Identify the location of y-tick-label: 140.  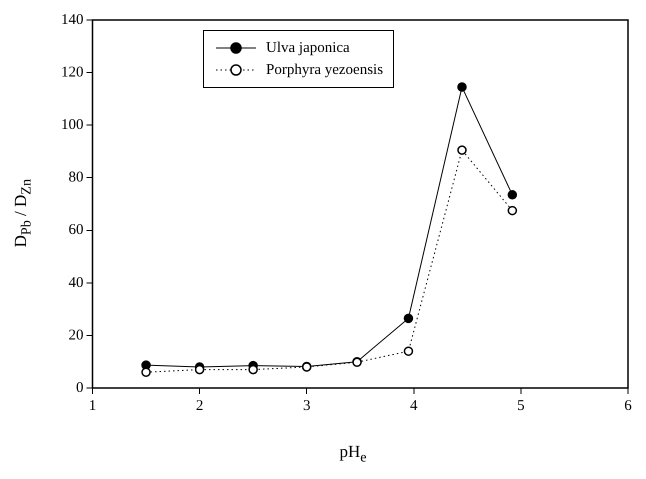
(72, 20).